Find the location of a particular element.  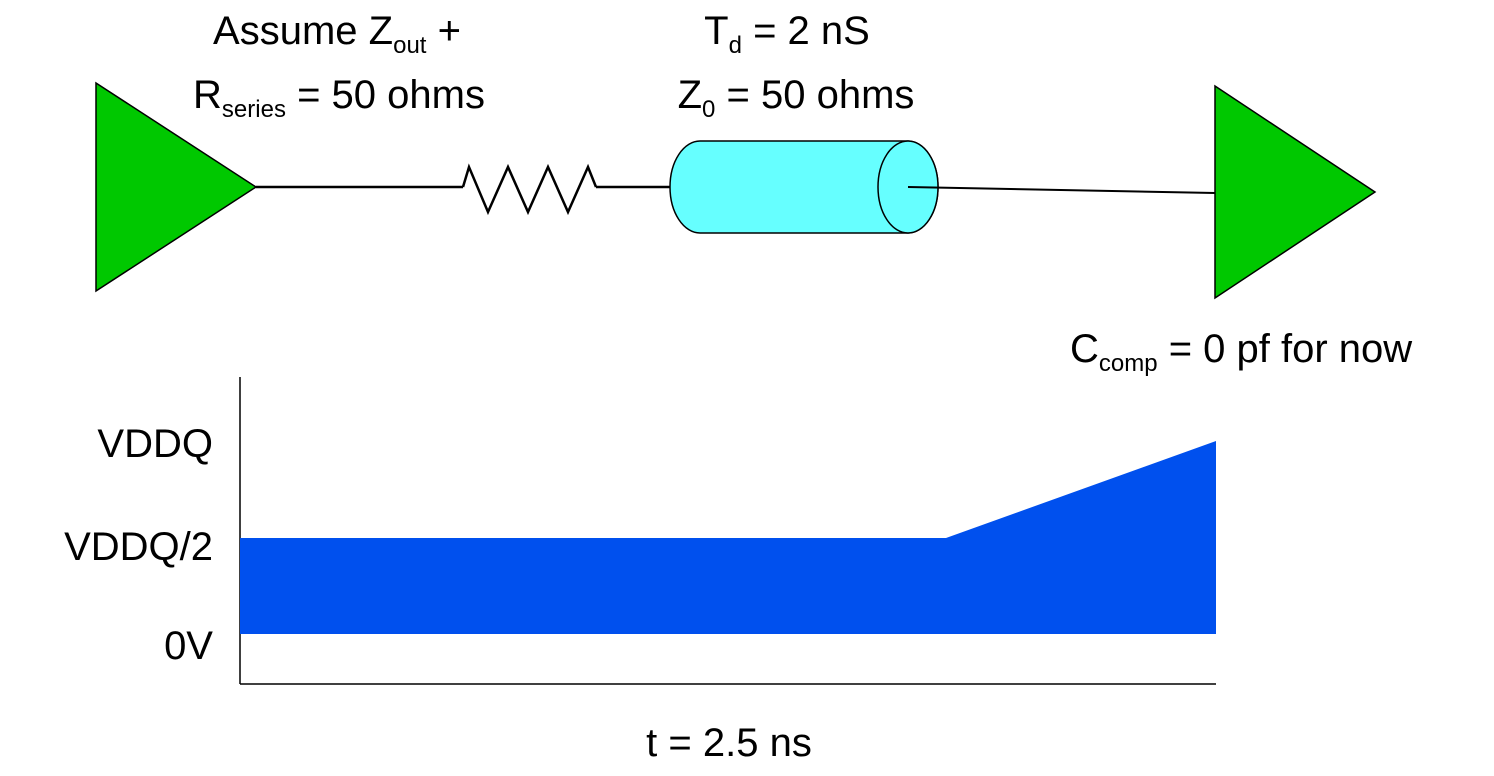

wire-tline-to-receiver is located at coordinates (1061, 190).